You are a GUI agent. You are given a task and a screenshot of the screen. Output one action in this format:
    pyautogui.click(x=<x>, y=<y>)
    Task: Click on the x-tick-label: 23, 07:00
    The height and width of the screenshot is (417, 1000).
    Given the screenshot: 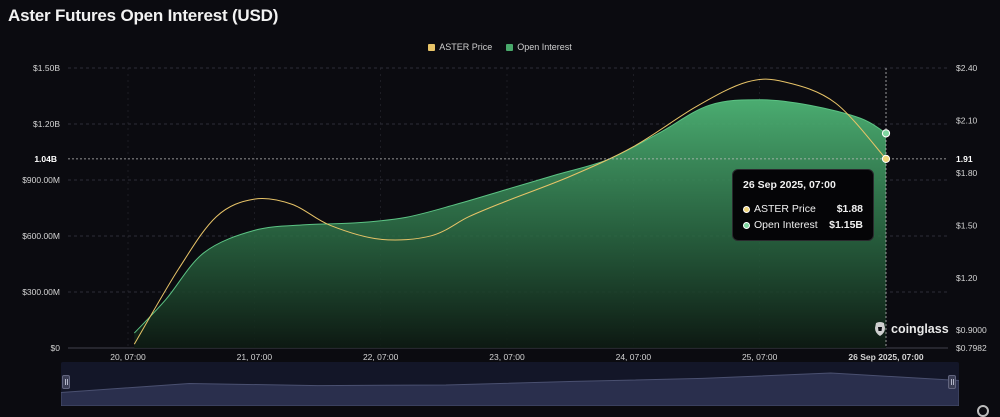 What is the action you would take?
    pyautogui.click(x=507, y=357)
    